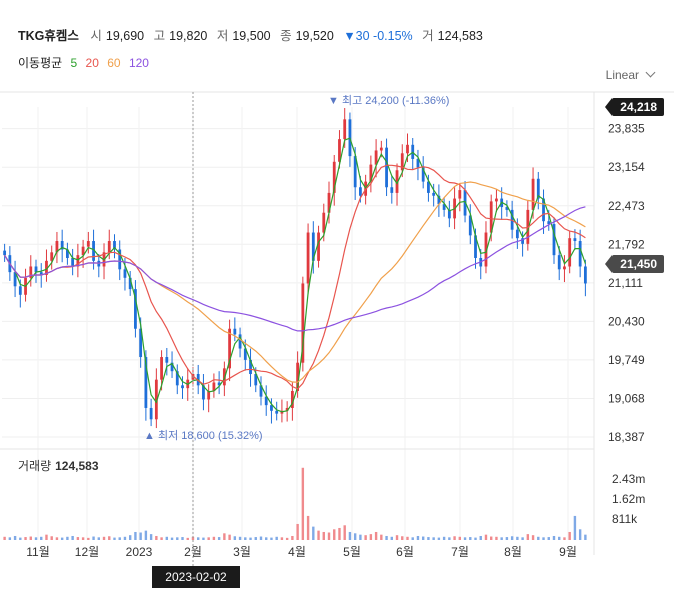  What do you see at coordinates (35, 466) in the screenshot?
I see `volume-panel-label: 거래량` at bounding box center [35, 466].